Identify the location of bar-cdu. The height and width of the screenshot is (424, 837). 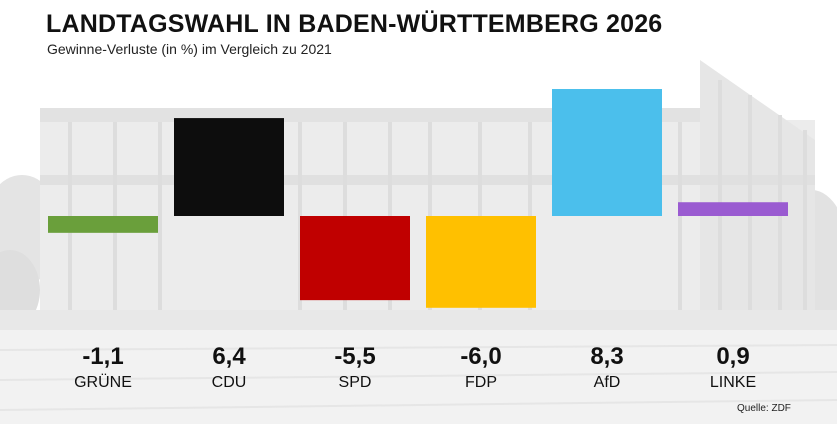
(229, 167).